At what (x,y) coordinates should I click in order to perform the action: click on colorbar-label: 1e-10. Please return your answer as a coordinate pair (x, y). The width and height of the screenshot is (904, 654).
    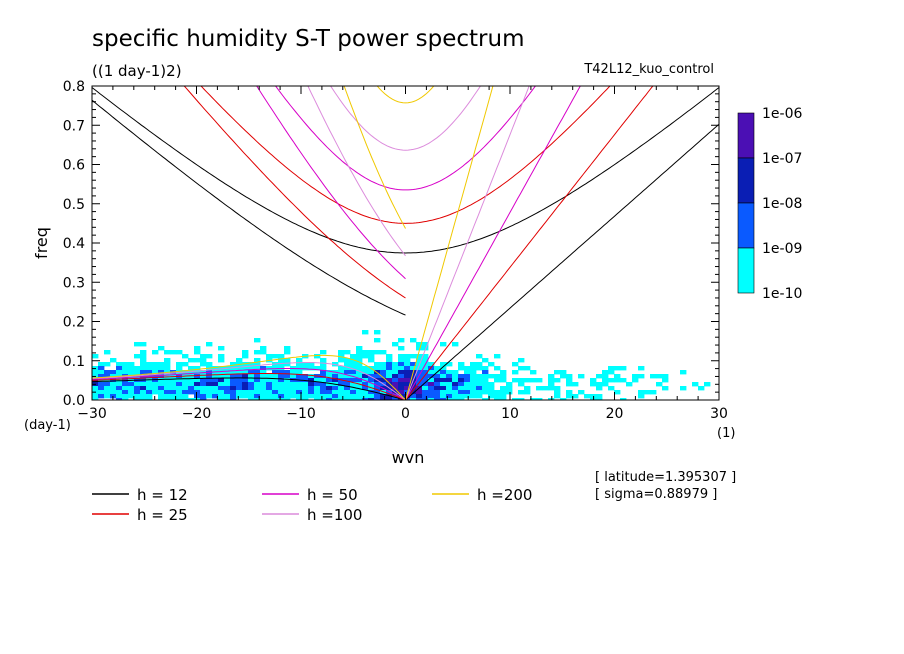
    Looking at the image, I should click on (782, 294).